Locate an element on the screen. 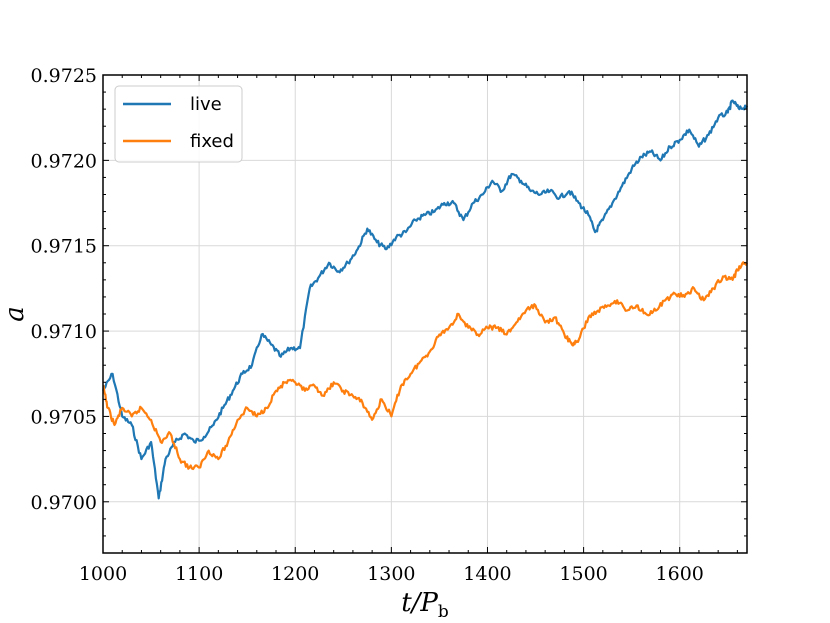 This screenshot has height=623, width=830. y-tick-label: 0.9705 is located at coordinates (64, 417).